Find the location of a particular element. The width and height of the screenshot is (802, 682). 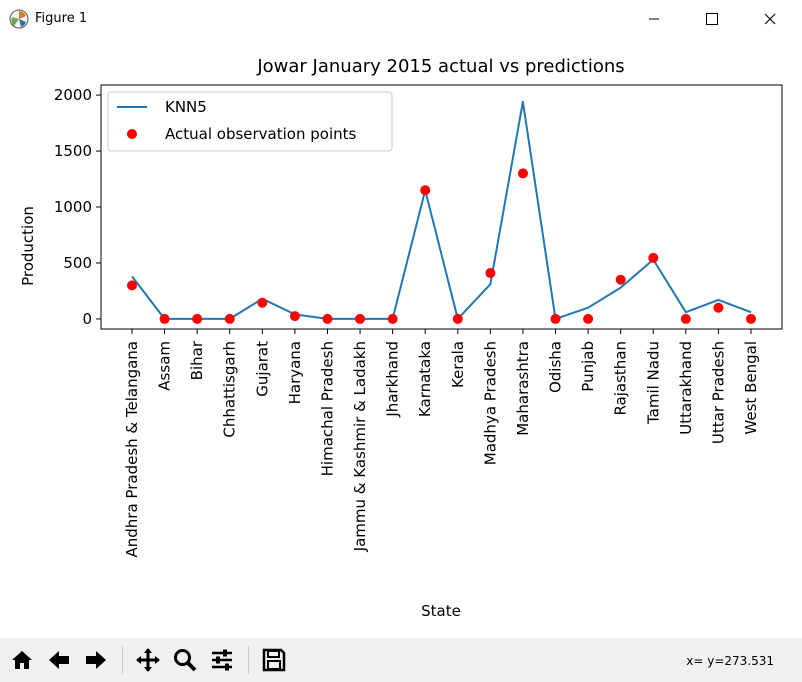

zoom-icon is located at coordinates (185, 660).